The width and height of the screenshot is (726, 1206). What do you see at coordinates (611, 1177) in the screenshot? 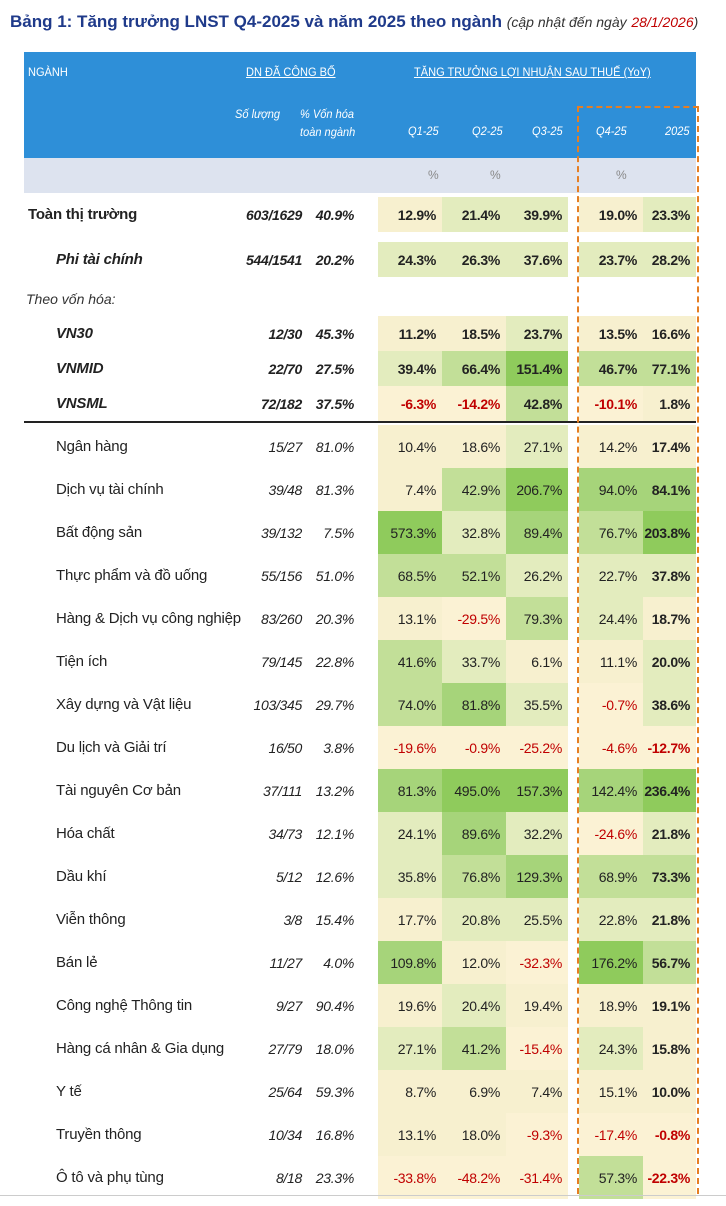
I see `cell-q4: 57.3%` at bounding box center [611, 1177].